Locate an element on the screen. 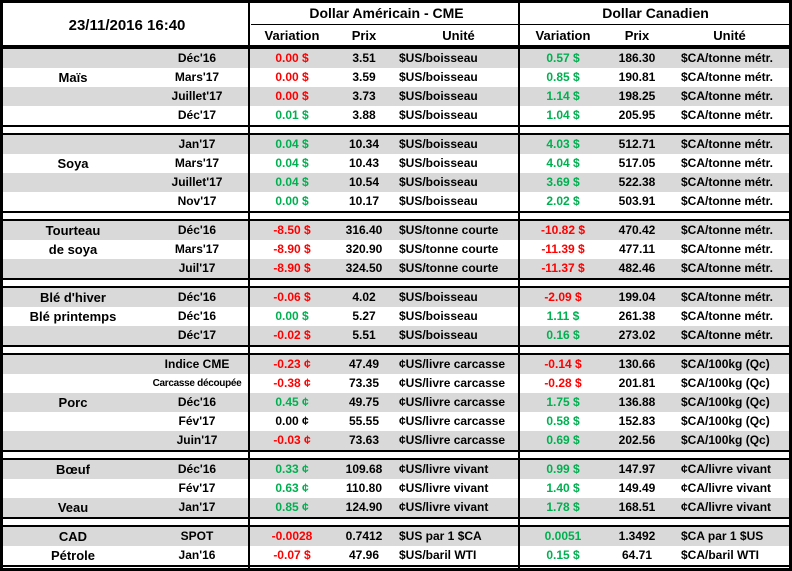 This screenshot has width=792, height=571. timestamp: 23/11/2016 16:40 is located at coordinates (127, 25).